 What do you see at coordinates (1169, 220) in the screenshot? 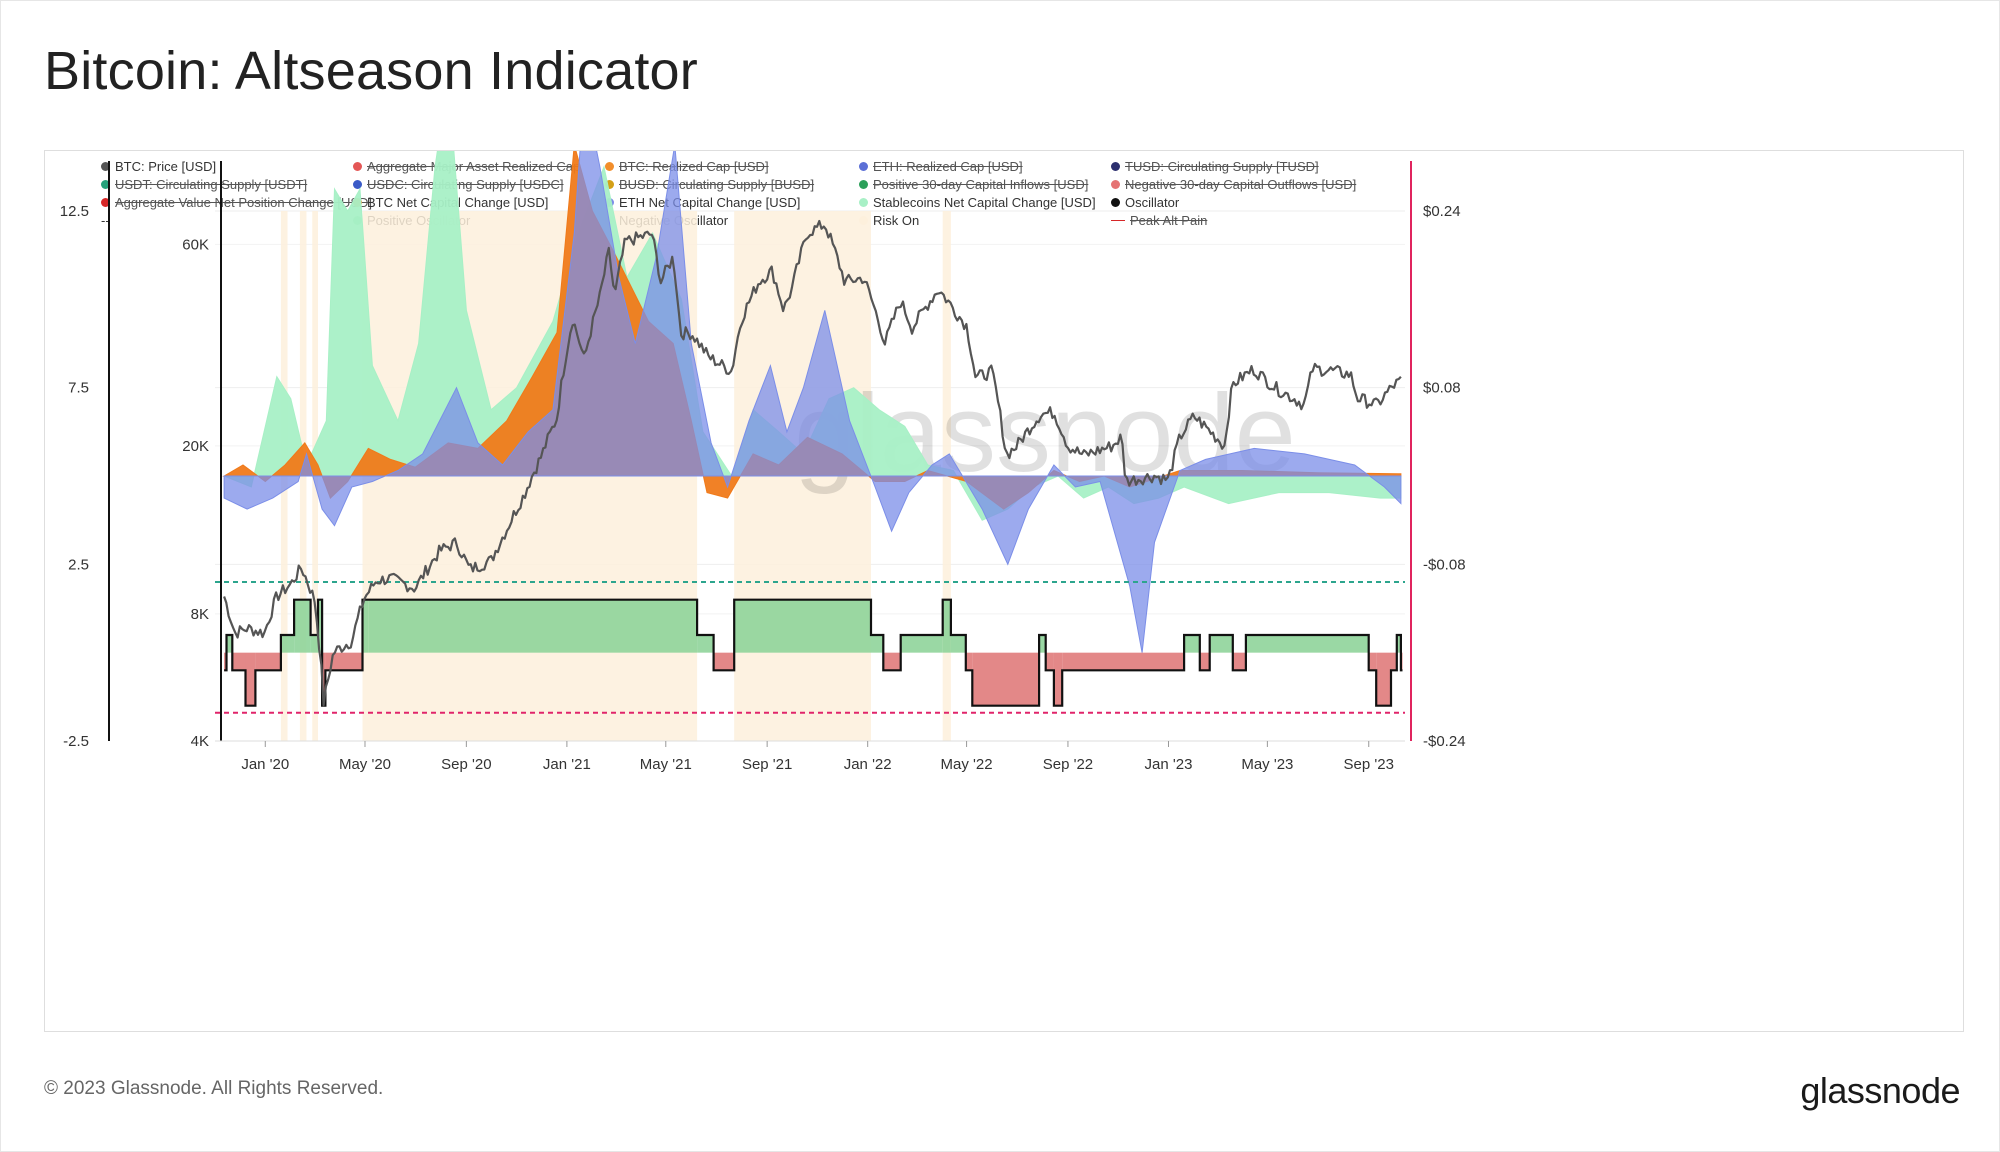
I see `legend-label: Peak Alt Pain` at bounding box center [1169, 220].